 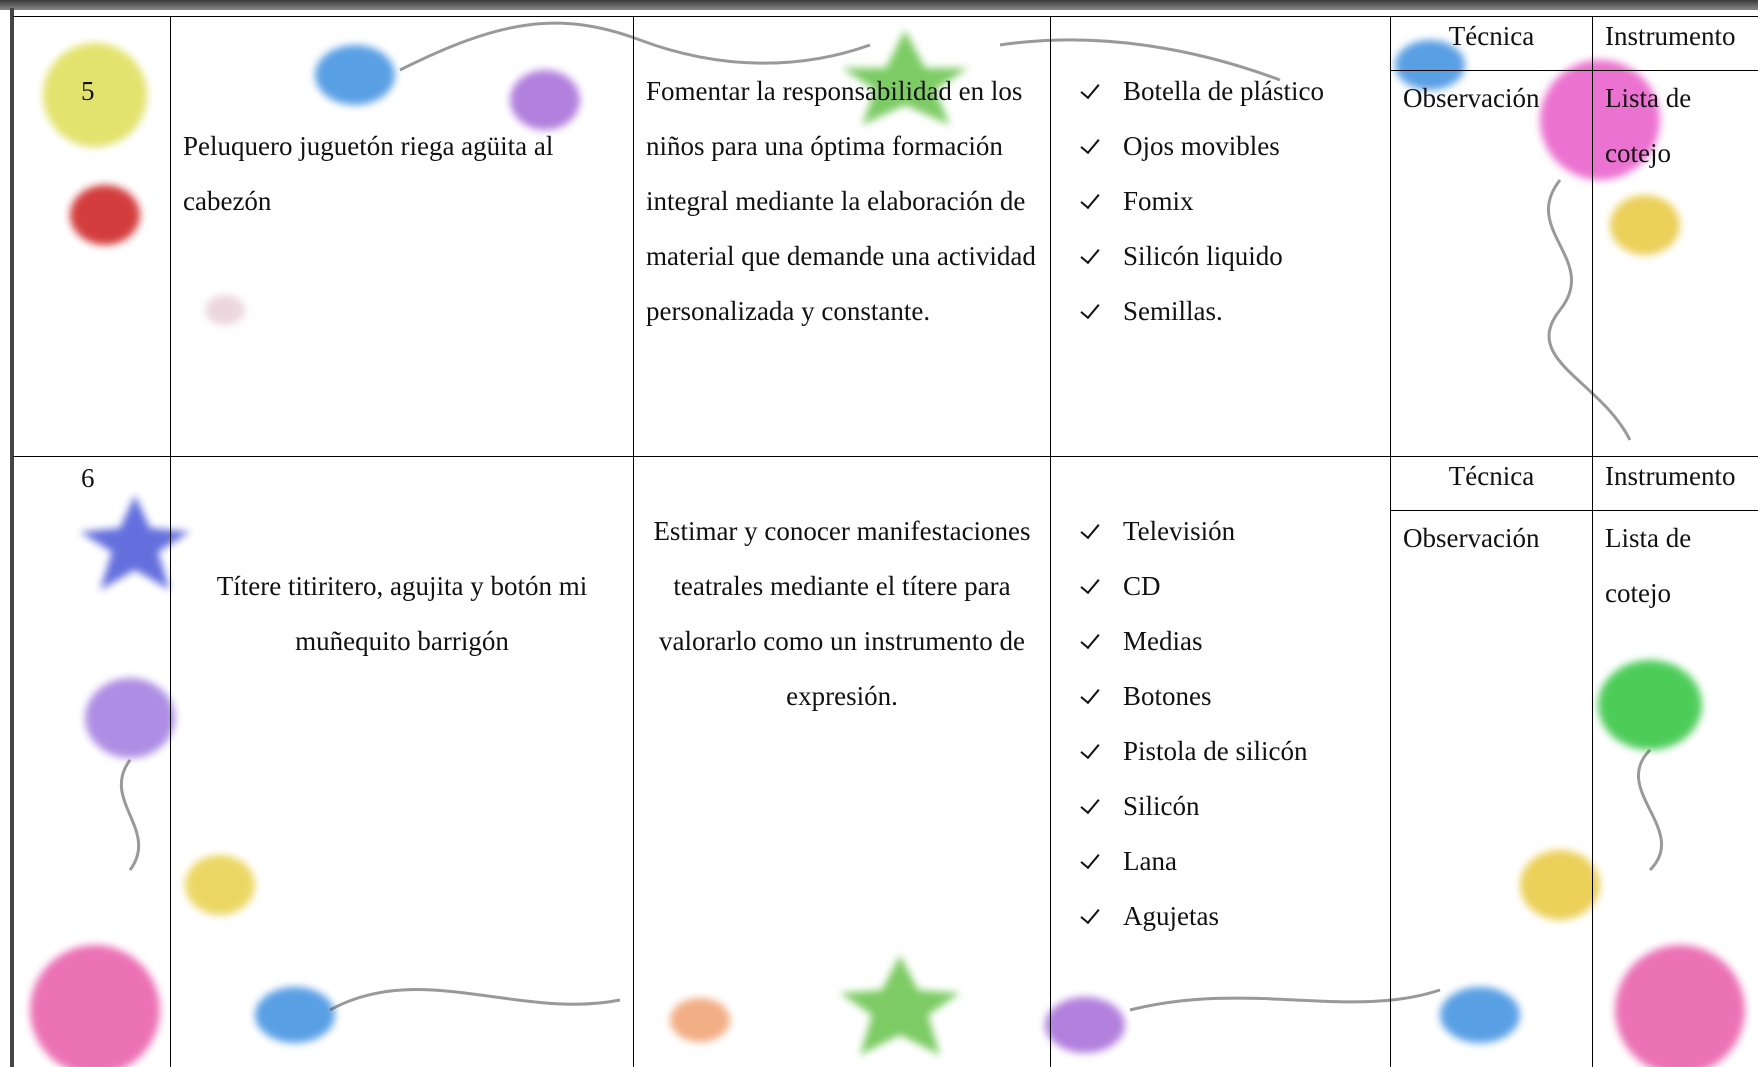 What do you see at coordinates (1216, 586) in the screenshot?
I see `material-item: CD` at bounding box center [1216, 586].